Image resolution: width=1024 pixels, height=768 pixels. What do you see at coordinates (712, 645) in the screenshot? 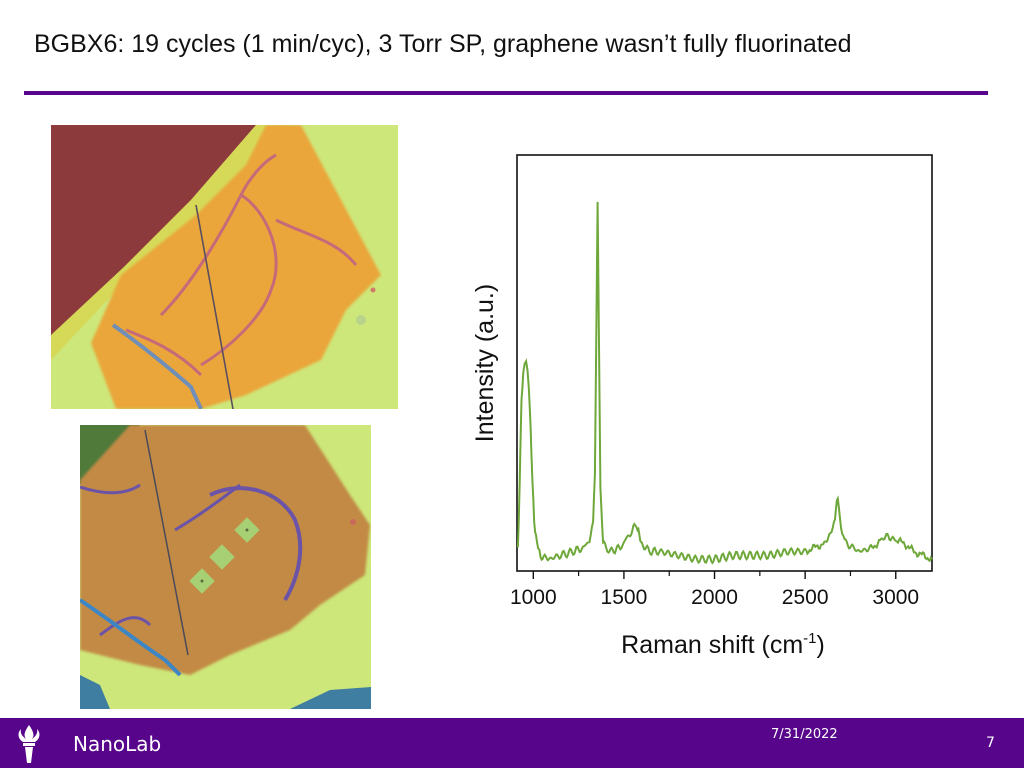
I see `x-axis-title-main: Raman shift (cm` at bounding box center [712, 645].